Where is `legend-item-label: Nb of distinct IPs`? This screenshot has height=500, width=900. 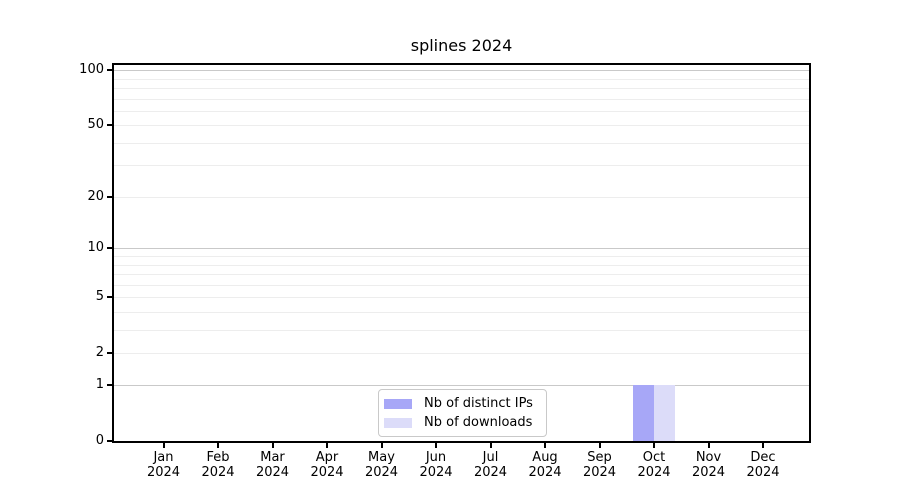 legend-item-label: Nb of distinct IPs is located at coordinates (478, 403).